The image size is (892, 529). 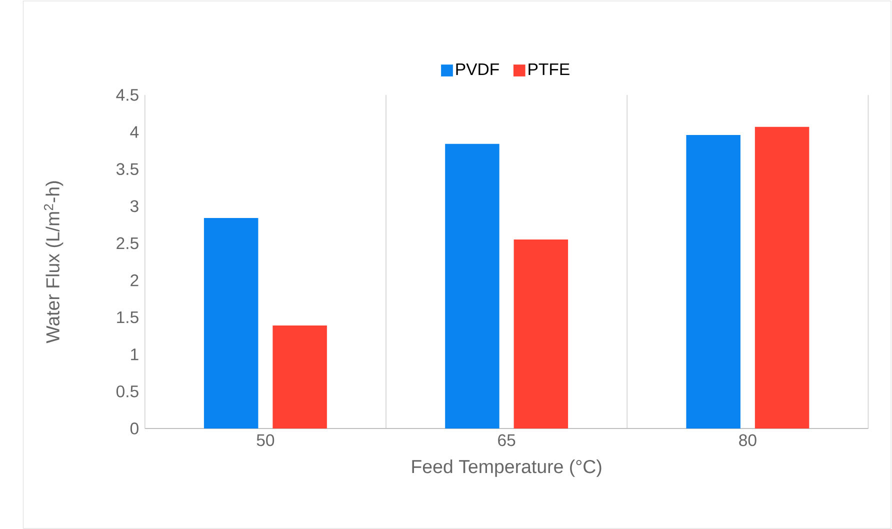 I want to click on y-tick-label: 1, so click(x=134, y=354).